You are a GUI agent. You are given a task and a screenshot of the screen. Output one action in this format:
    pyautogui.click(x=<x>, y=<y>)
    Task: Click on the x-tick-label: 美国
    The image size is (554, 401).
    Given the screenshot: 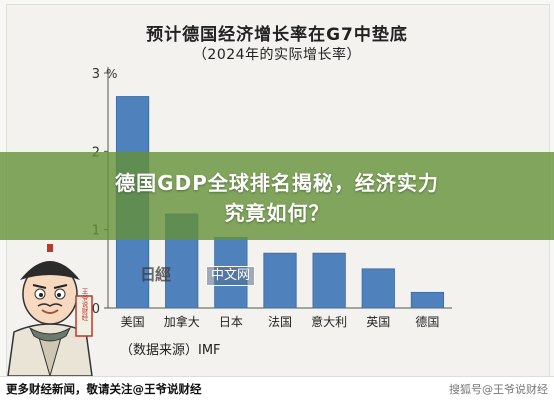 What is the action you would take?
    pyautogui.click(x=133, y=322)
    